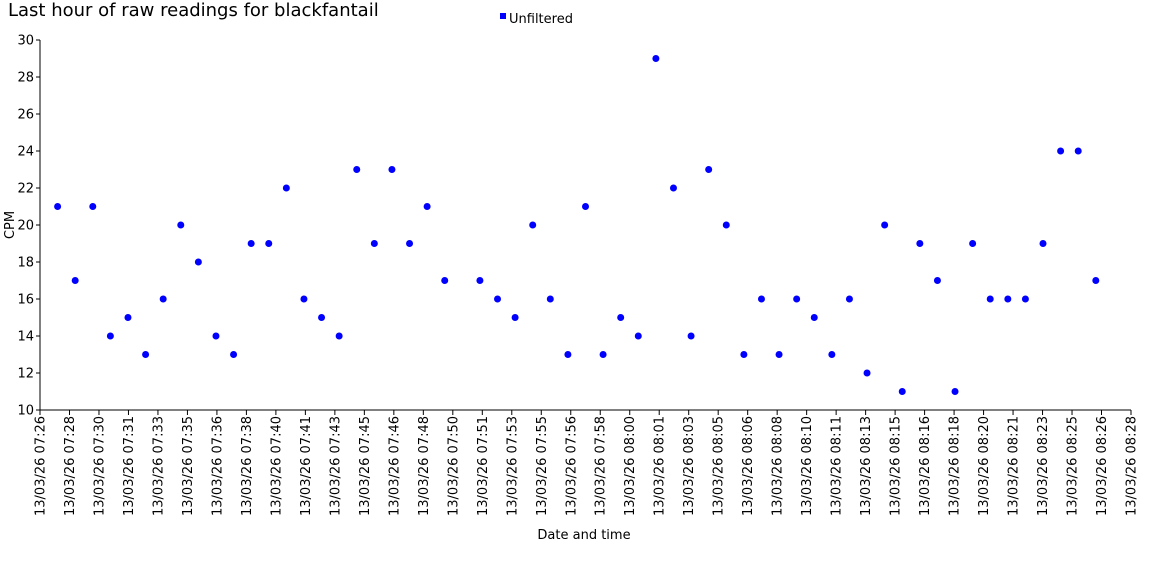 This screenshot has height=564, width=1150. Describe the element at coordinates (10, 225) in the screenshot. I see `y-axis-label: CPM` at that location.